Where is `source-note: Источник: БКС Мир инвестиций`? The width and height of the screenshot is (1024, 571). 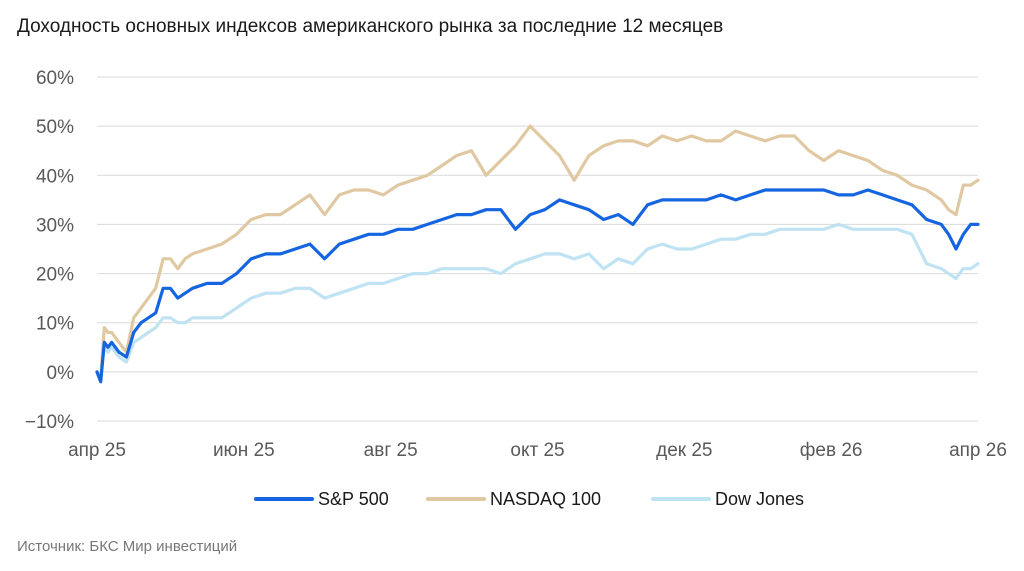
source-note: Источник: БКС Мир инвестиций is located at coordinates (127, 546).